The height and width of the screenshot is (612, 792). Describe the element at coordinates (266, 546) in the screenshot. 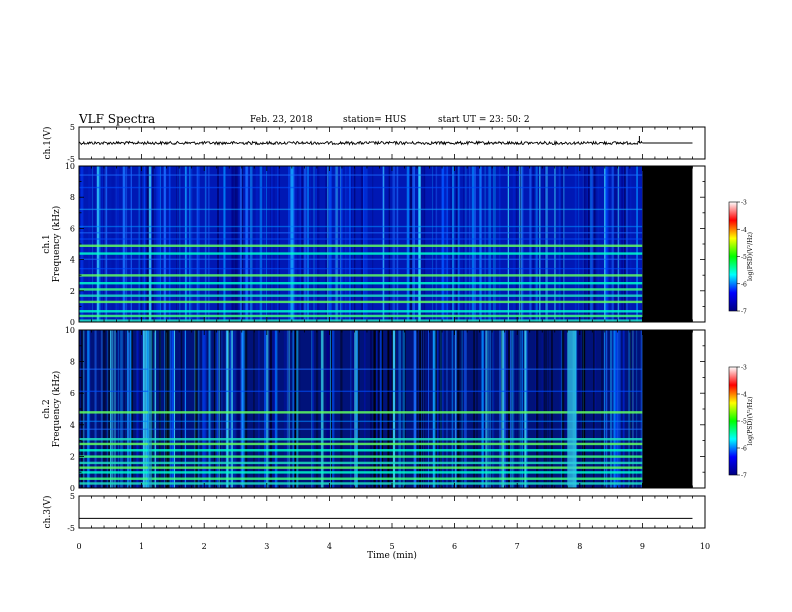

I see `x-tick-label: 3` at that location.